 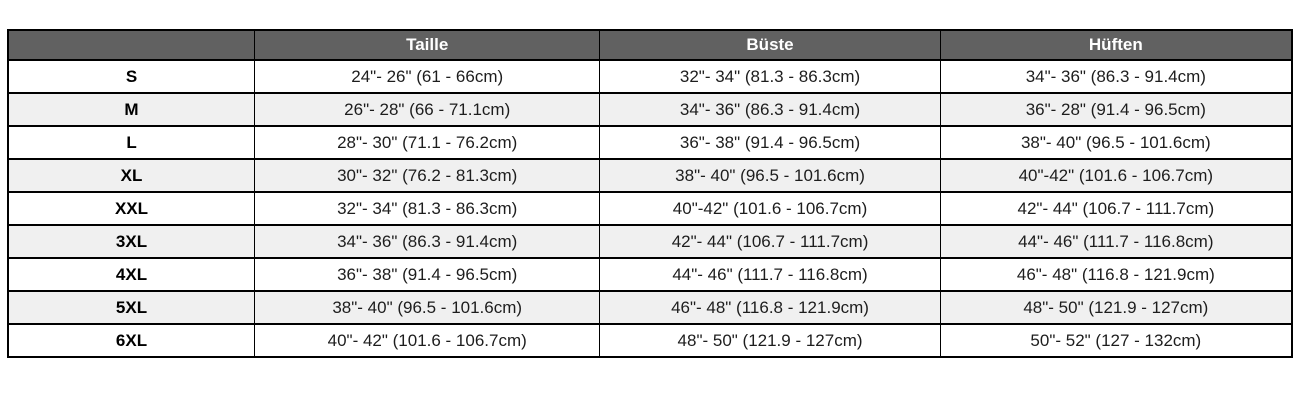 What do you see at coordinates (427, 307) in the screenshot?
I see `taille-value: 38"- 40" (96.5 - 101.6cm)` at bounding box center [427, 307].